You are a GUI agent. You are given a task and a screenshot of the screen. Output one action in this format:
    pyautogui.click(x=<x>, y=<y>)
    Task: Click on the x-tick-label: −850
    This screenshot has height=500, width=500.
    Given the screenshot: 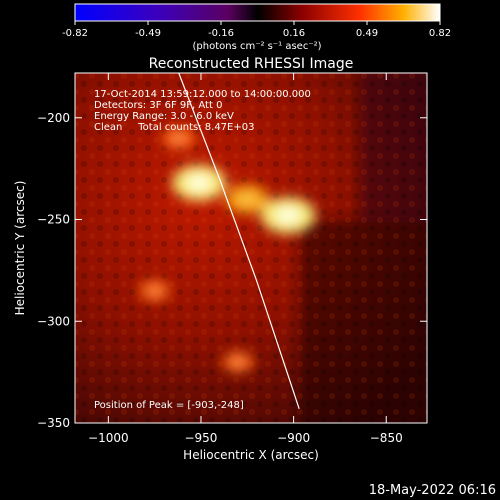 What is the action you would take?
    pyautogui.click(x=386, y=438)
    